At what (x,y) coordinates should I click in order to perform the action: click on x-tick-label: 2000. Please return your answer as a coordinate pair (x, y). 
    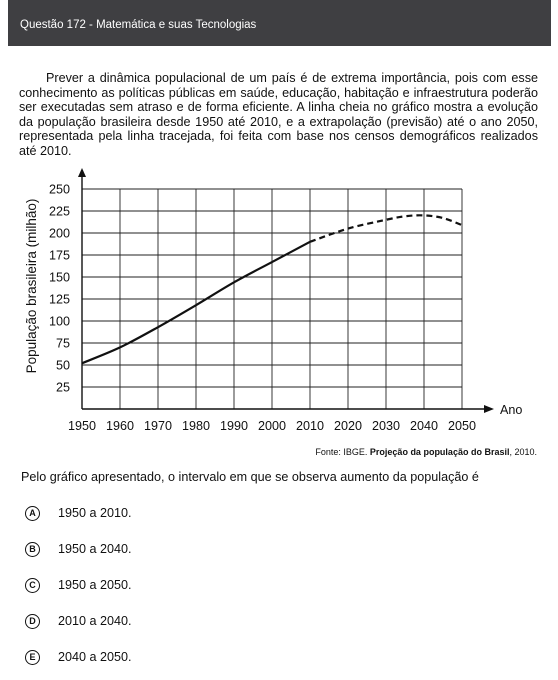
    Looking at the image, I should click on (272, 426).